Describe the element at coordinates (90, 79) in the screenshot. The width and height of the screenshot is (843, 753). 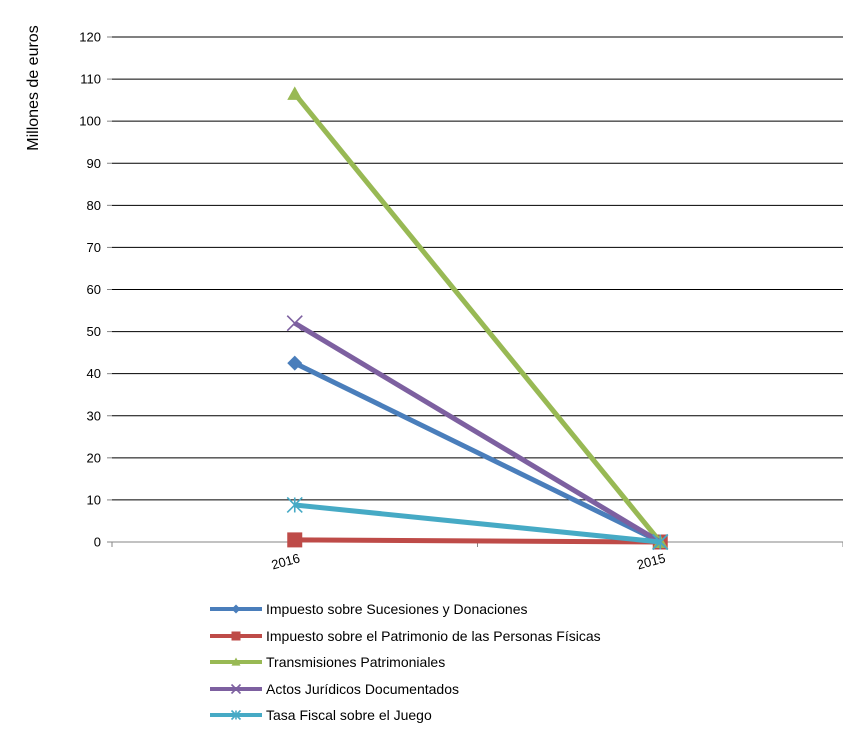
I see `y-tick-label: 110` at that location.